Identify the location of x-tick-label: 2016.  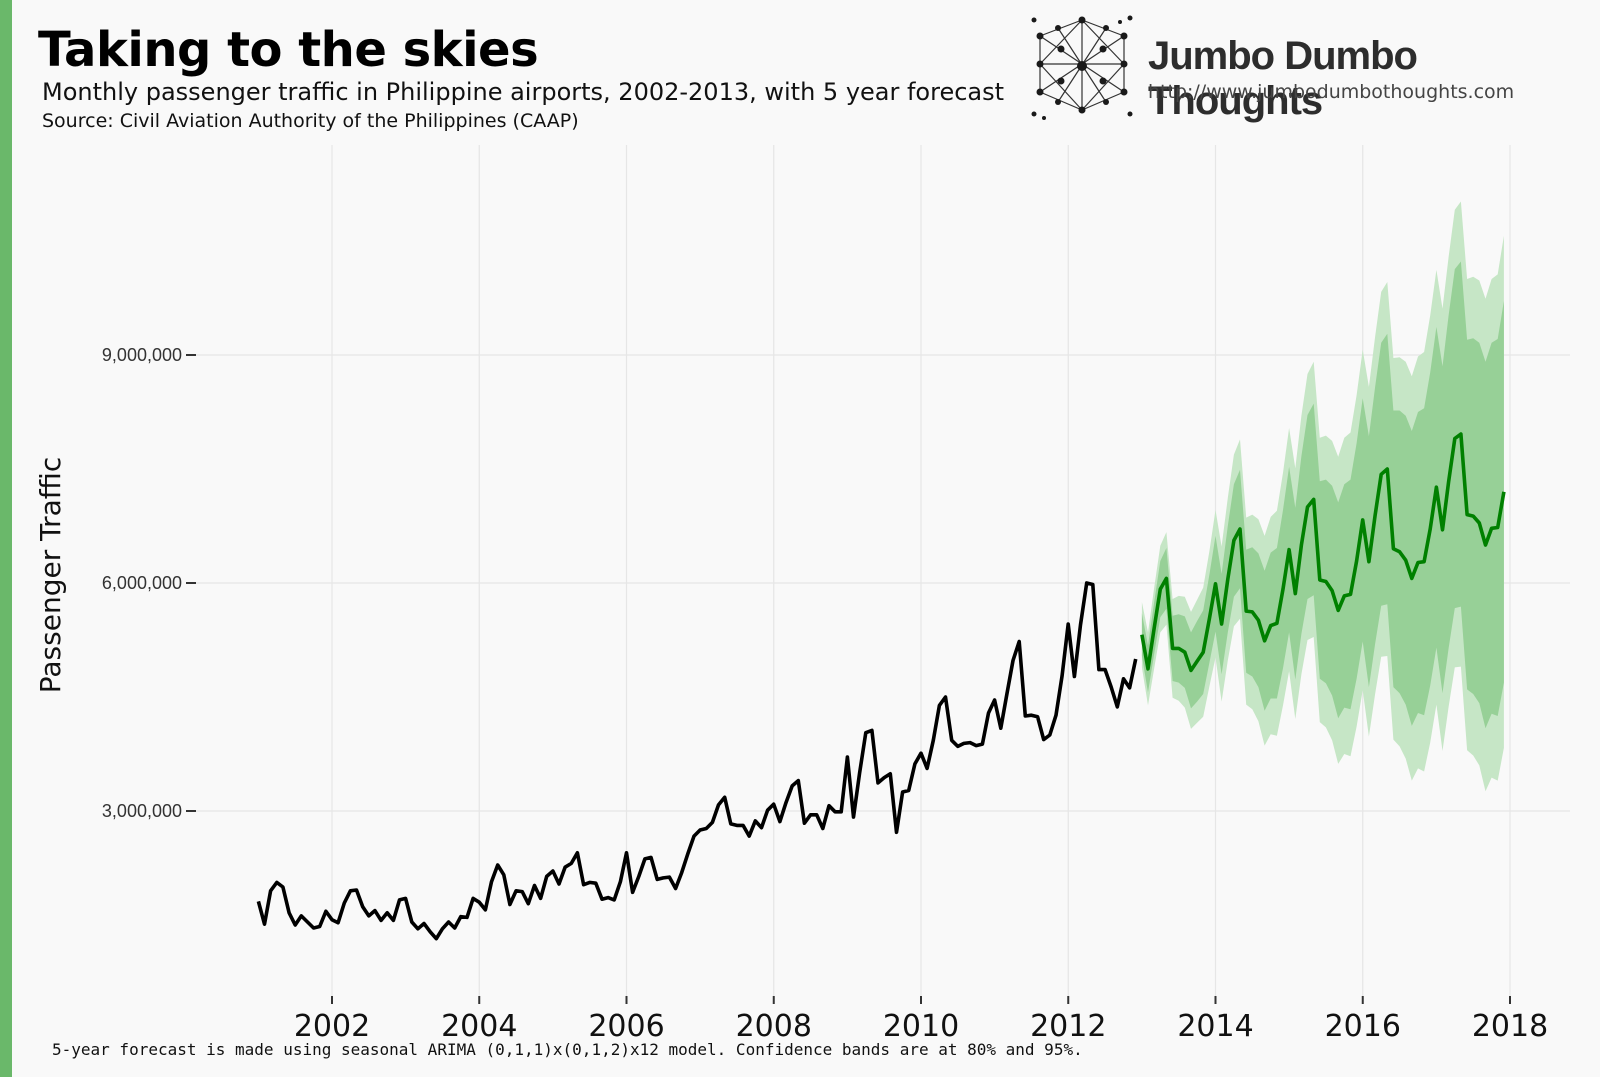
(1363, 1026).